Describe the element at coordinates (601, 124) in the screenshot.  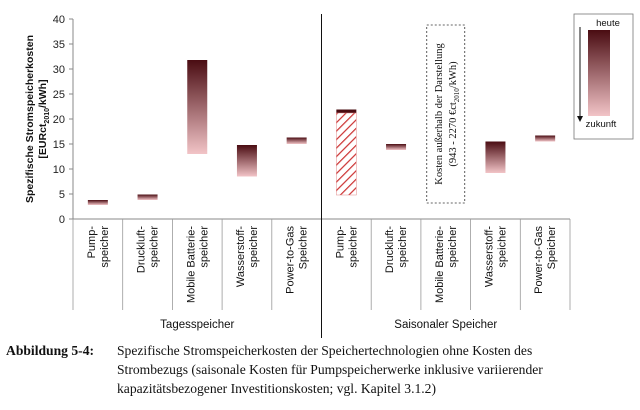
I see `legend-label-bottom: zukunft` at that location.